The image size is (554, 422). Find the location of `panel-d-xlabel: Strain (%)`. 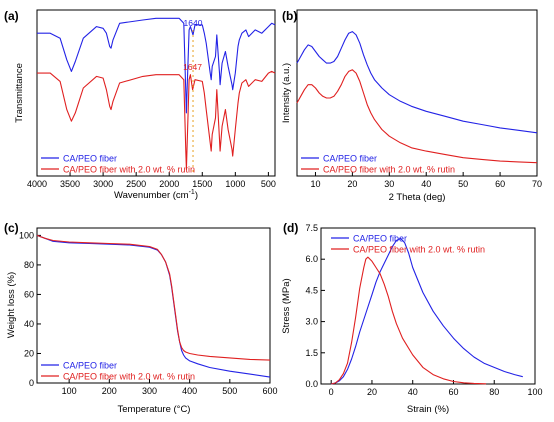

panel-d-xlabel: Strain (%) is located at coordinates (428, 409).